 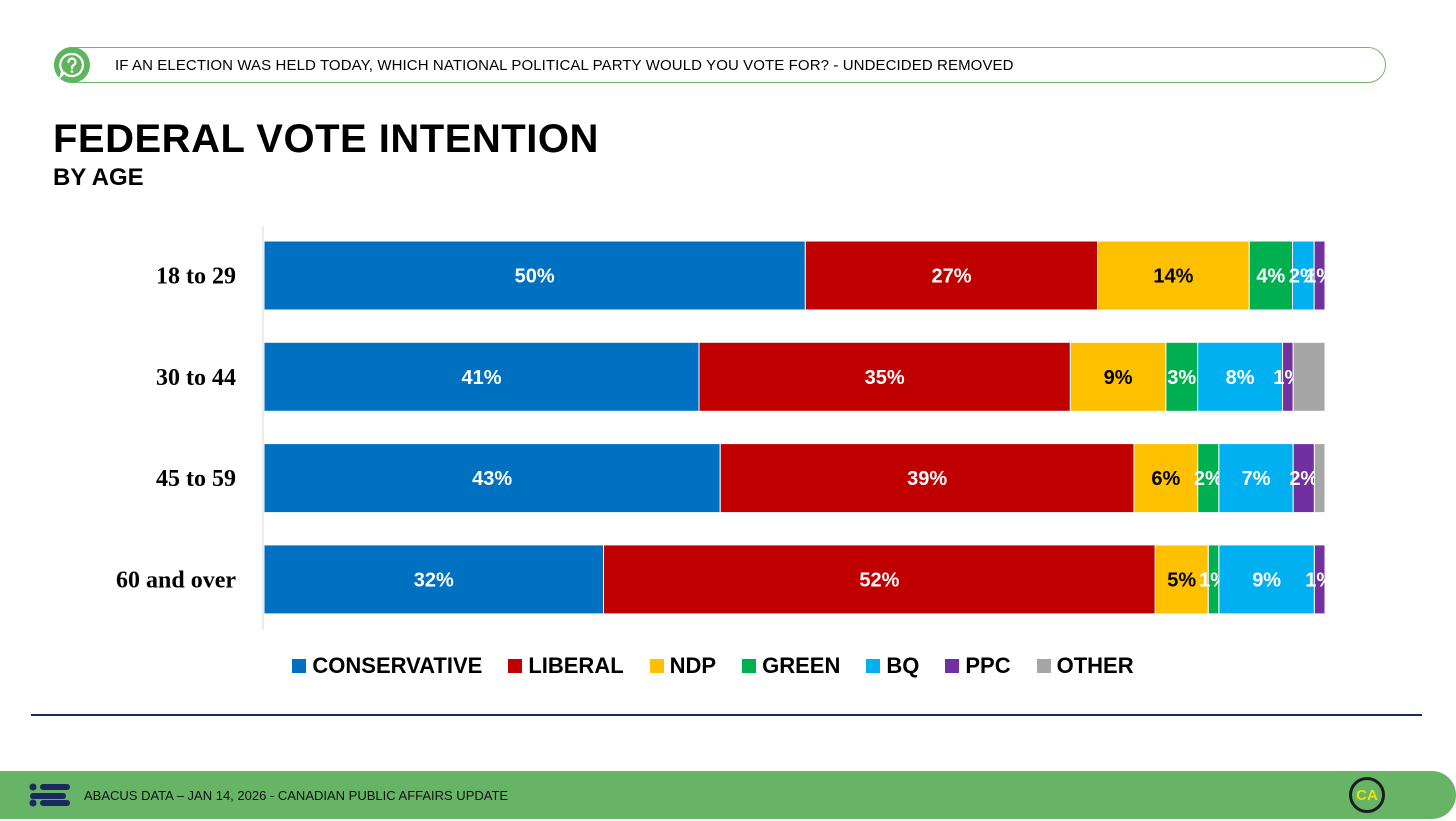 I want to click on data-label: 6%, so click(x=1165, y=479).